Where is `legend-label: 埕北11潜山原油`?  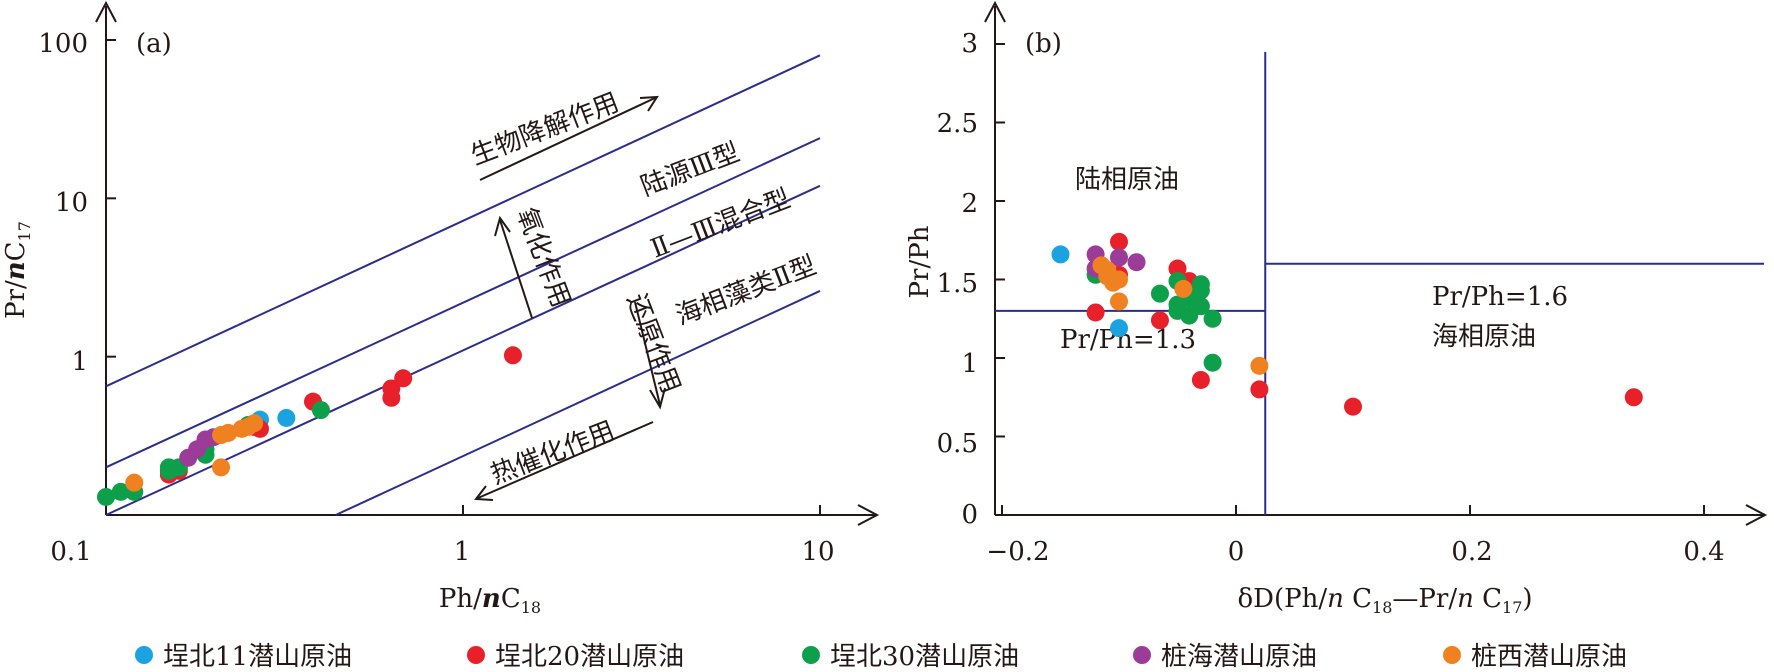
legend-label: 埕北11潜山原油 is located at coordinates (257, 657).